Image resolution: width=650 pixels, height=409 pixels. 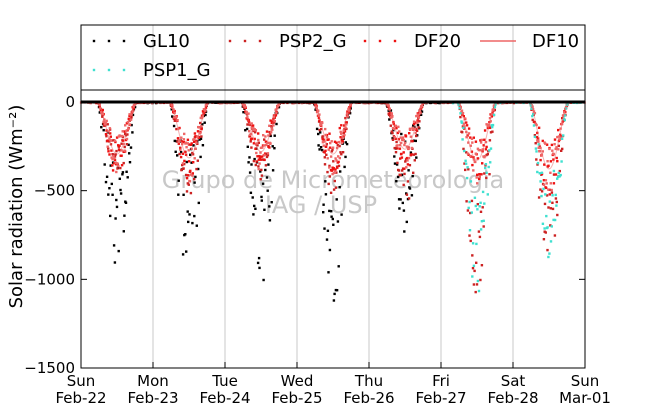 What do you see at coordinates (16, 207) in the screenshot?
I see `y-axis-label: Solar radiation (Wm⁻²)` at bounding box center [16, 207].